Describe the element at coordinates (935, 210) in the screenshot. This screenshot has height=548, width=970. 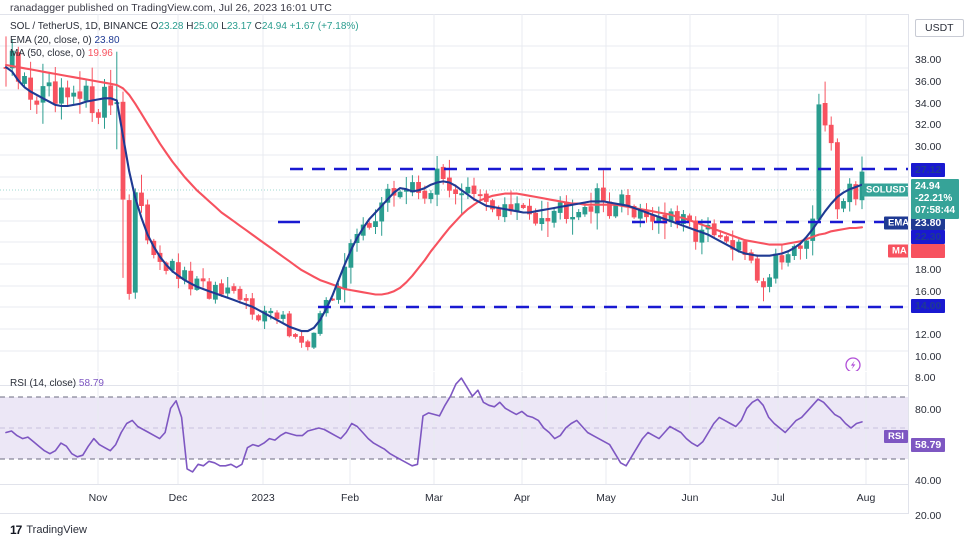
I see `bar-countdown: 07:58:44` at that location.